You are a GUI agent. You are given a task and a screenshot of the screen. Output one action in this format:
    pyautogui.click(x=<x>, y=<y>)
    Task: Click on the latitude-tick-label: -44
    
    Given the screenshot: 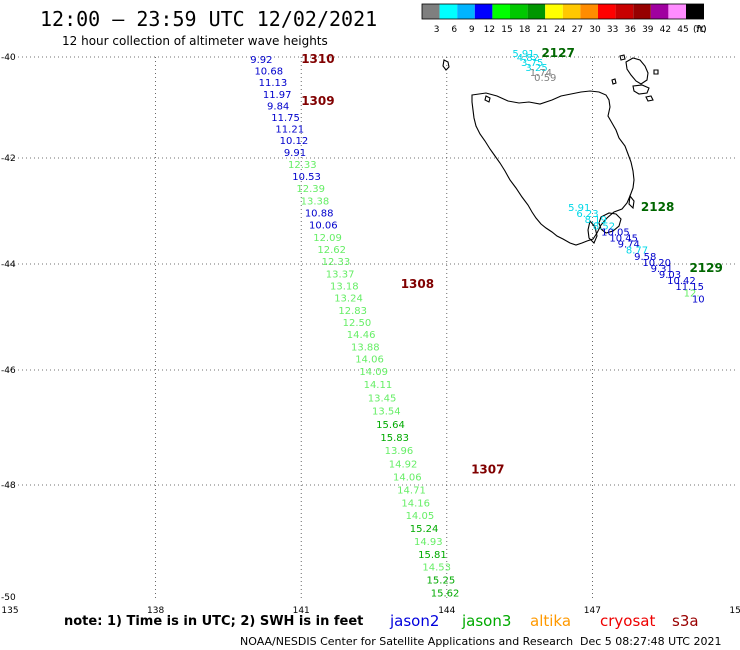 What is the action you would take?
    pyautogui.click(x=8, y=265)
    